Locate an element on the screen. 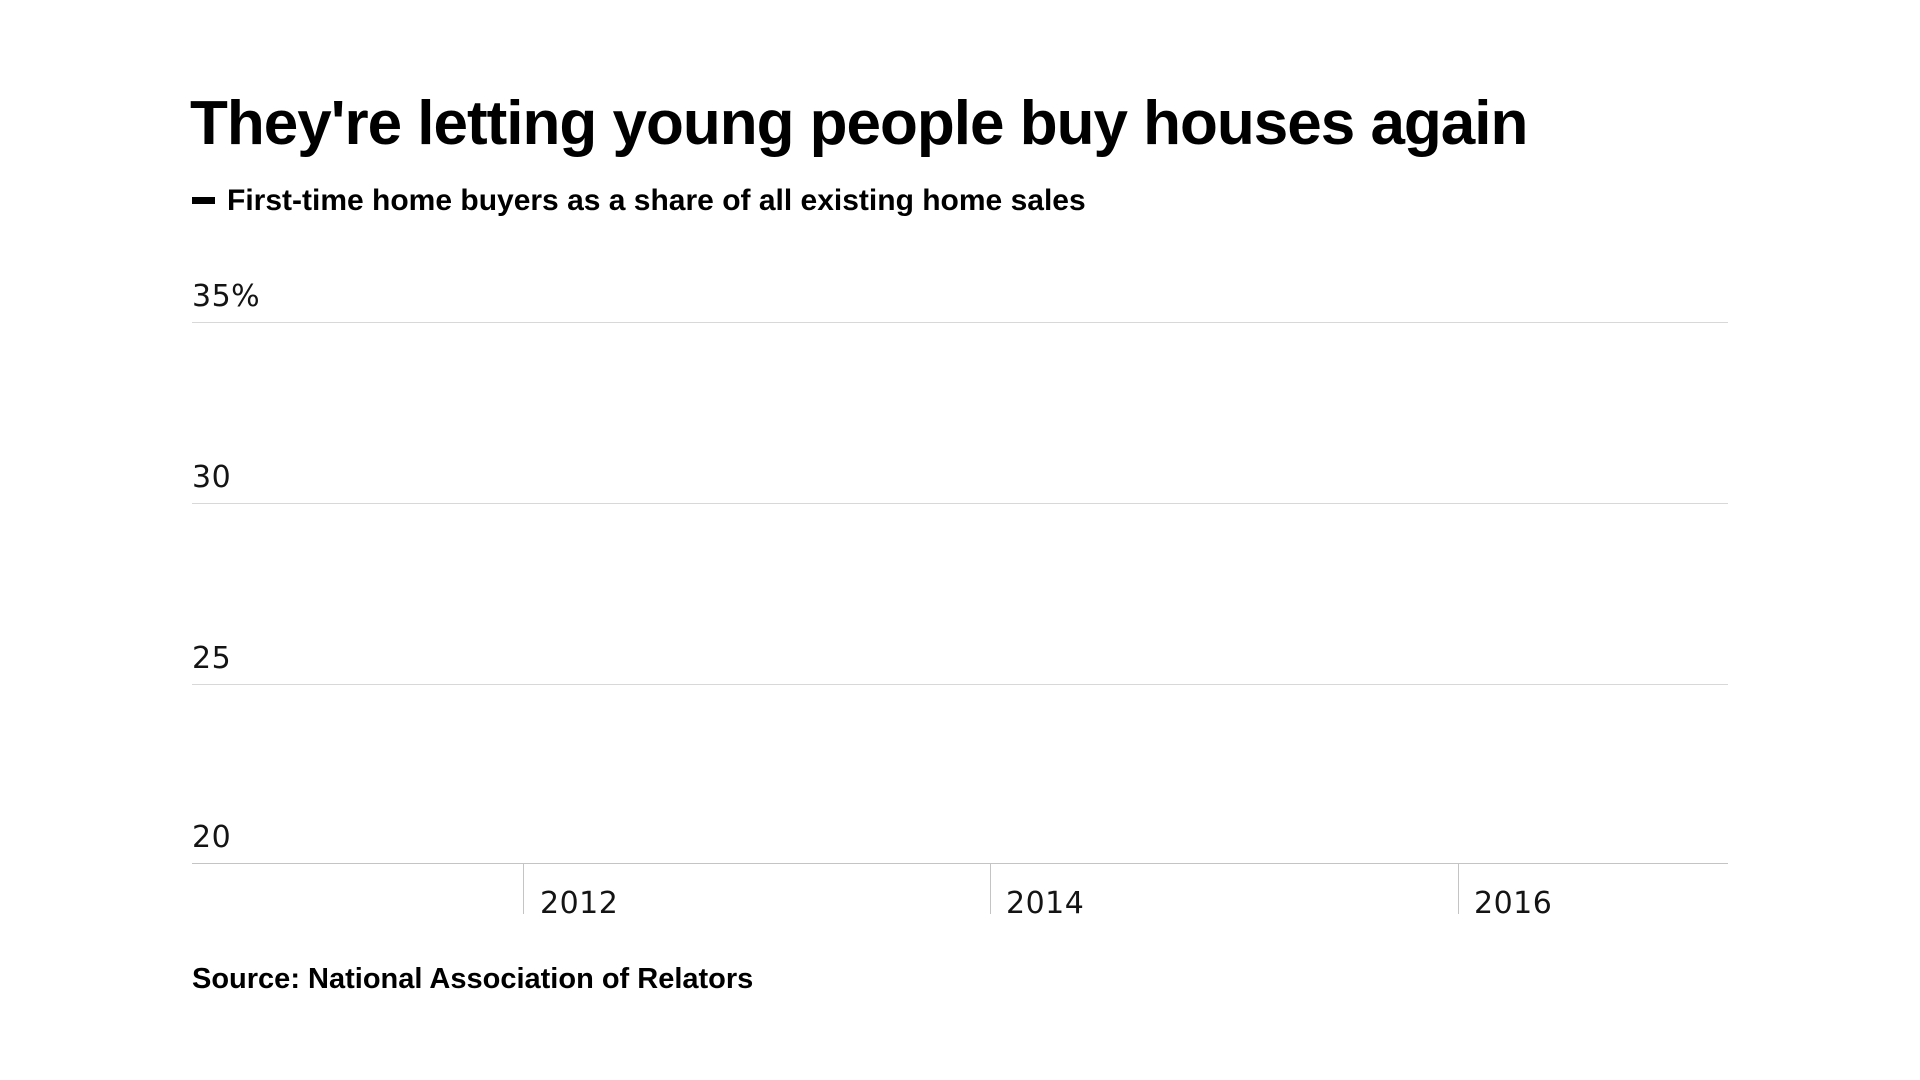  x-tick-2014 is located at coordinates (990, 889).